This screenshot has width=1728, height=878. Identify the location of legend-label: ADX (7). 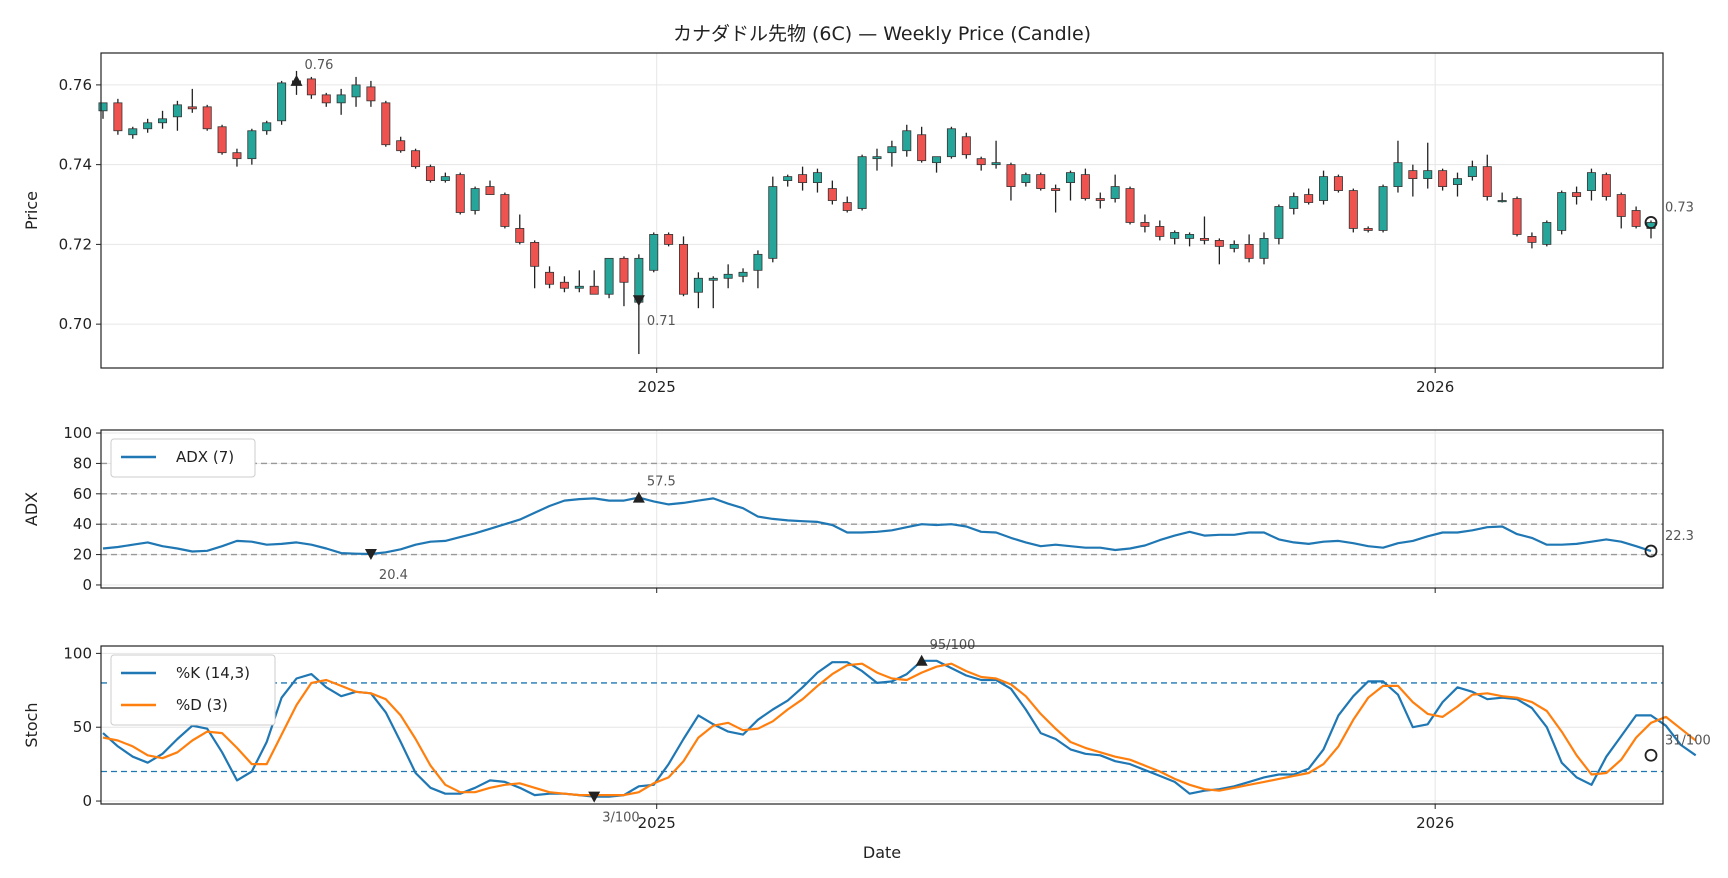
(205, 457).